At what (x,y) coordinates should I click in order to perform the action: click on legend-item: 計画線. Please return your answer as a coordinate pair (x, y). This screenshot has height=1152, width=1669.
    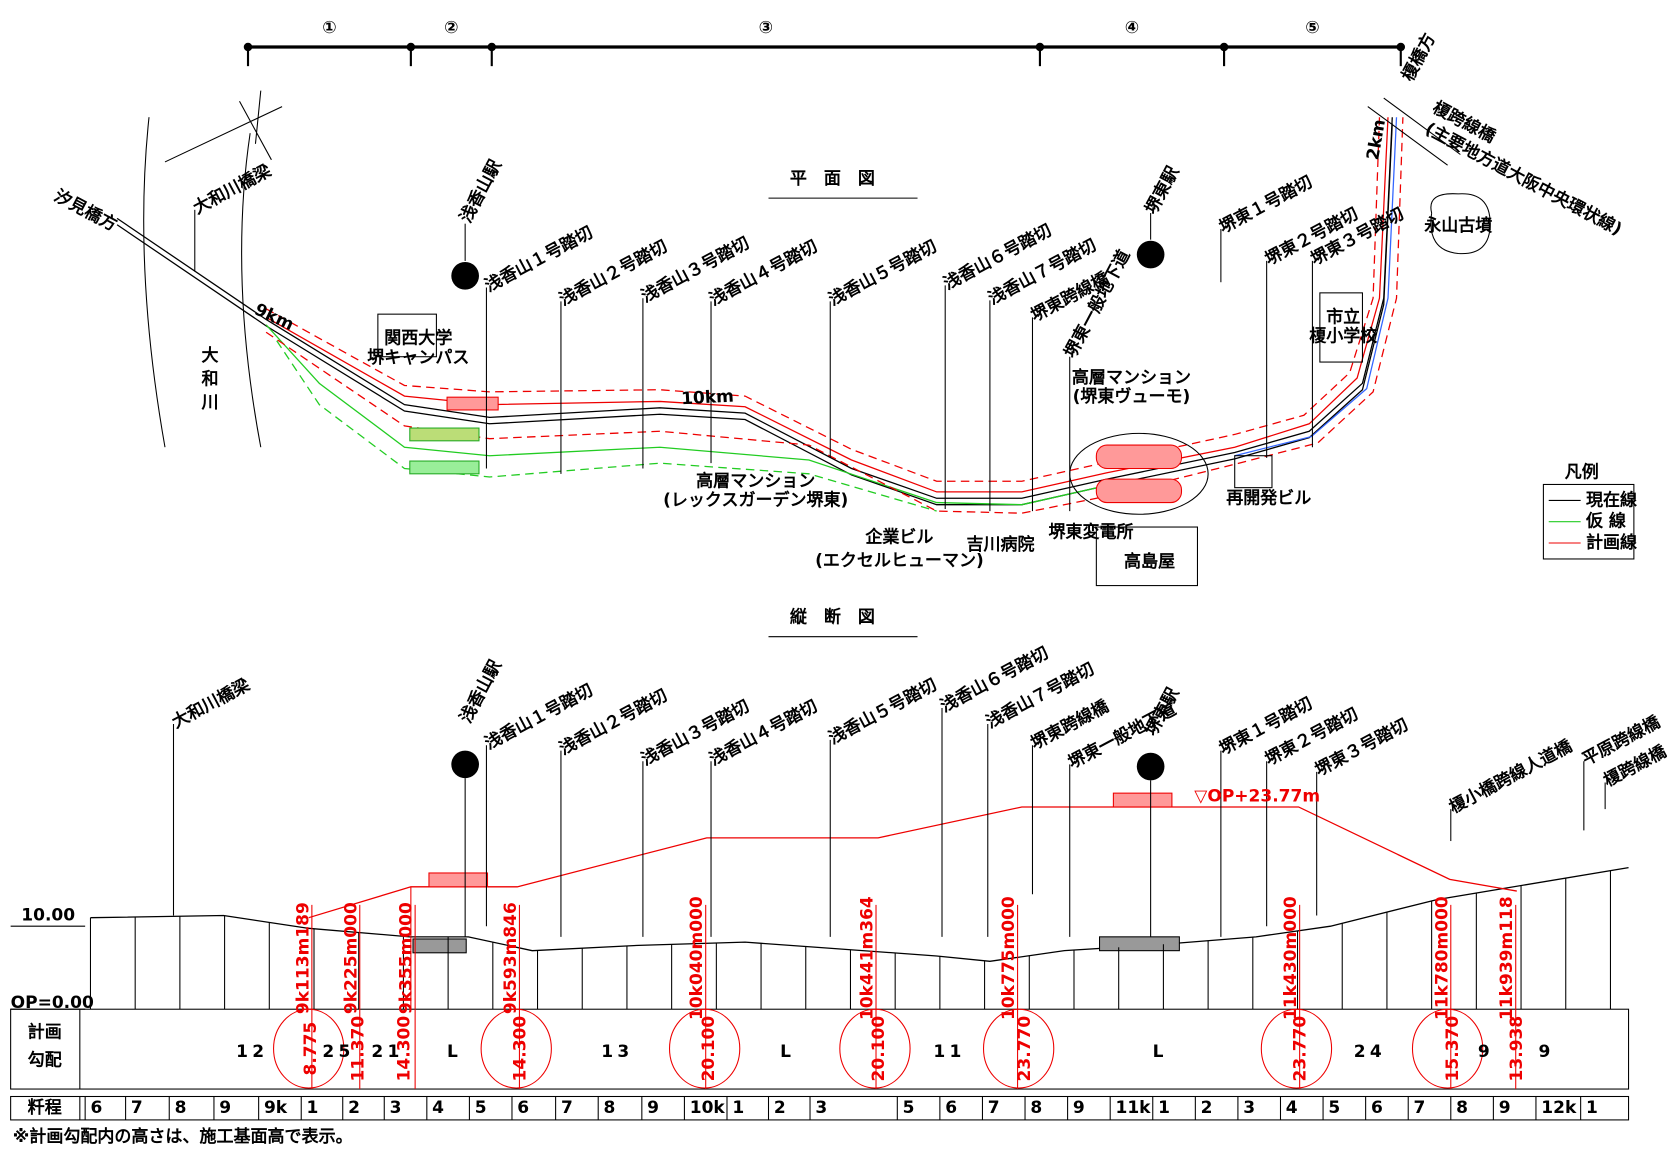
    Looking at the image, I should click on (1611, 542).